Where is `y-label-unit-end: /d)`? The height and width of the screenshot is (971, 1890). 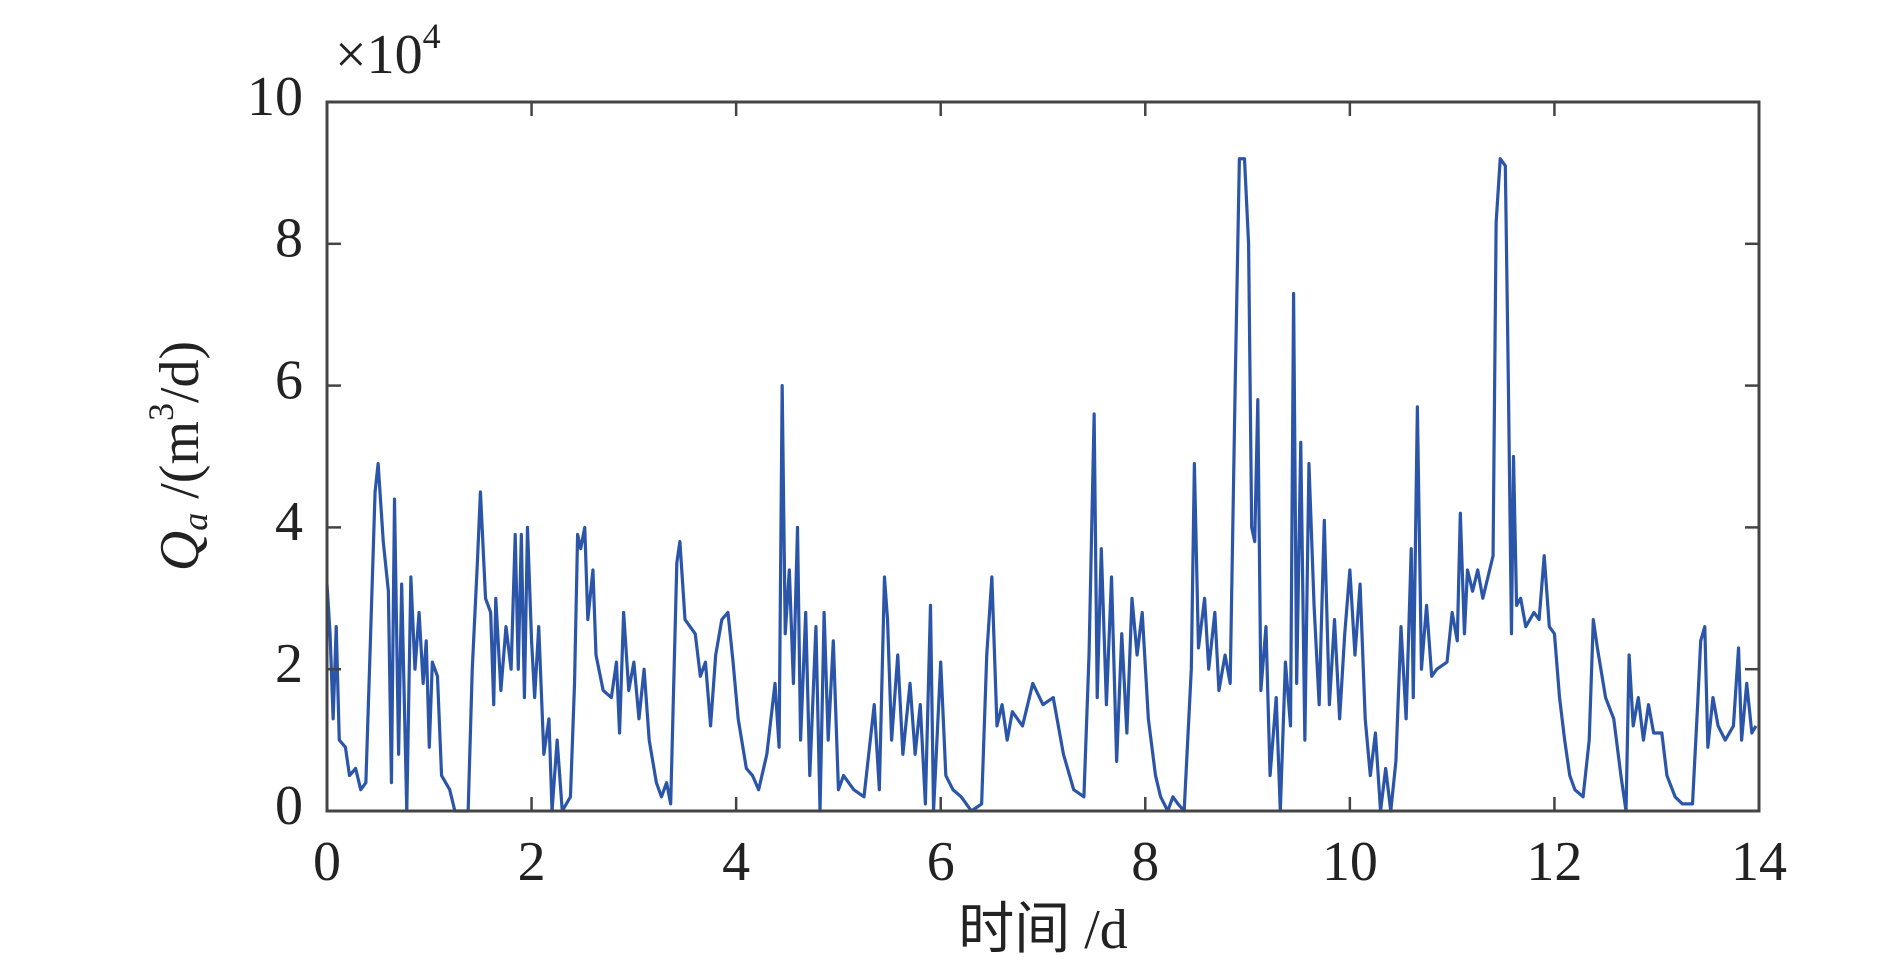
y-label-unit-end: /d) is located at coordinates (180, 372).